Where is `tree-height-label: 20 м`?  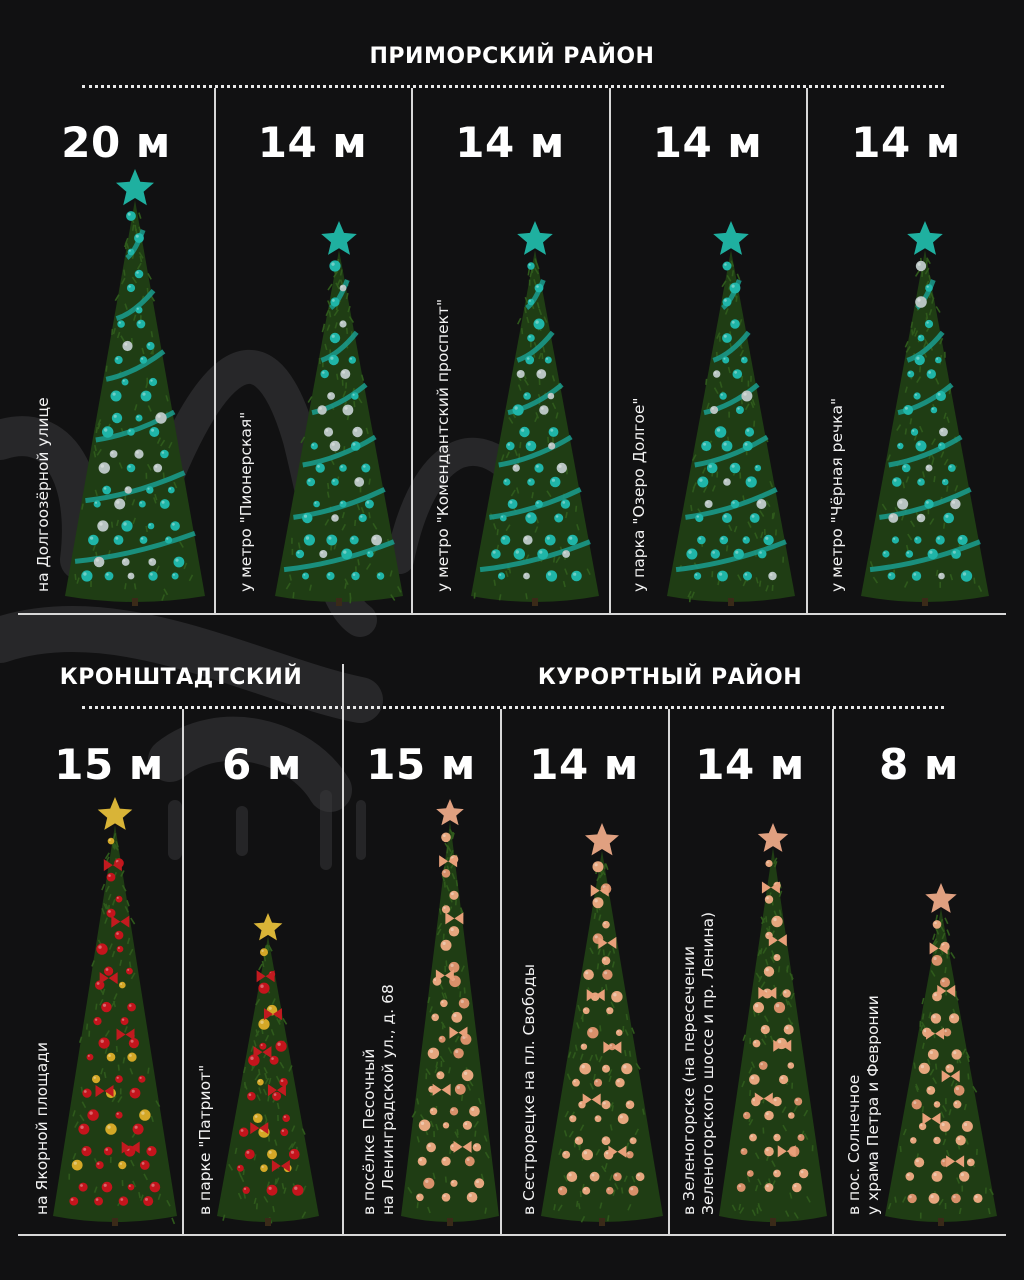
tree-height-label: 20 м is located at coordinates (116, 142).